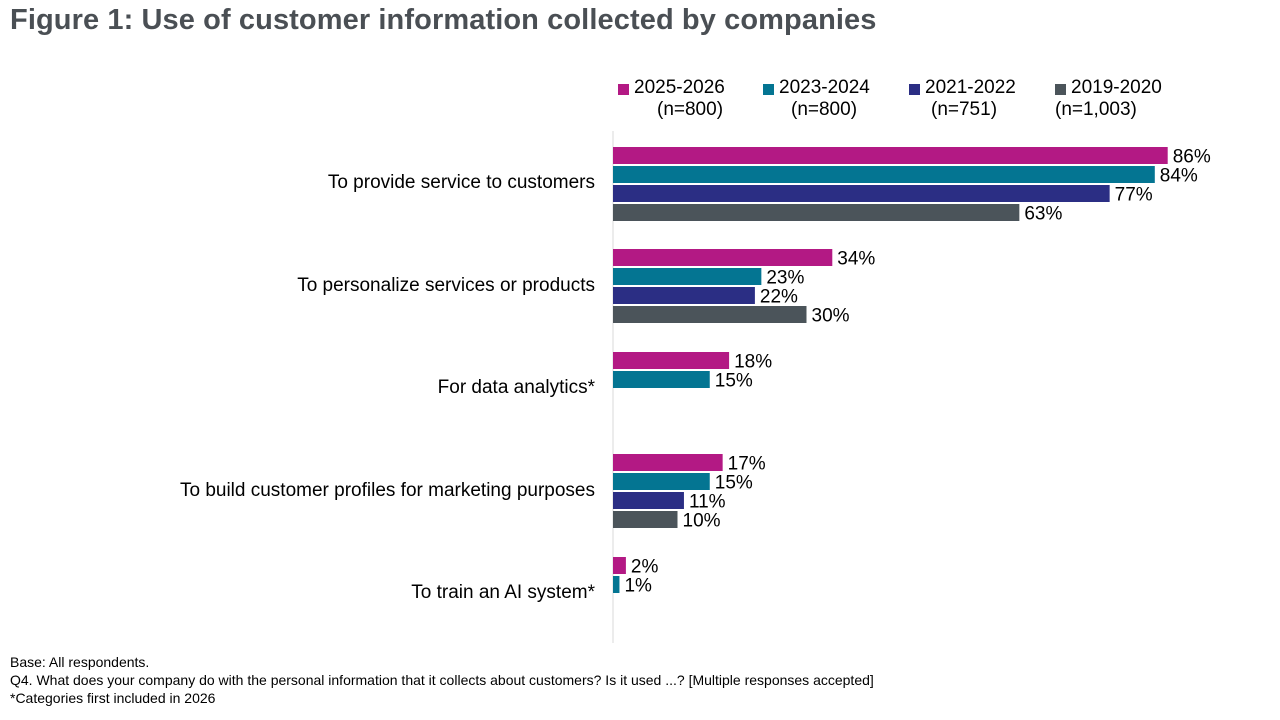 The width and height of the screenshot is (1280, 720). What do you see at coordinates (970, 87) in the screenshot?
I see `legend-series-name: 2021-2022` at bounding box center [970, 87].